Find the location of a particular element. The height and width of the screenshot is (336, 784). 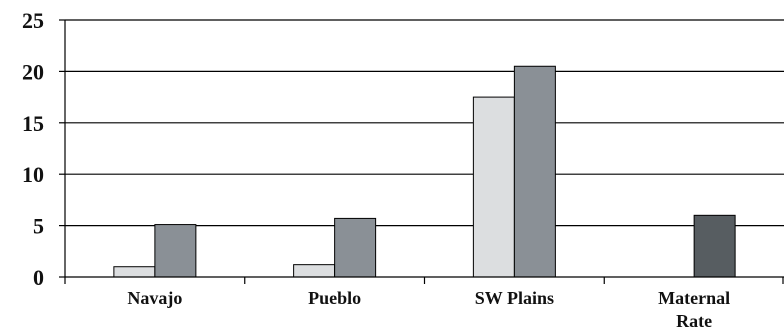

y-tick-label: 0 is located at coordinates (38, 277).